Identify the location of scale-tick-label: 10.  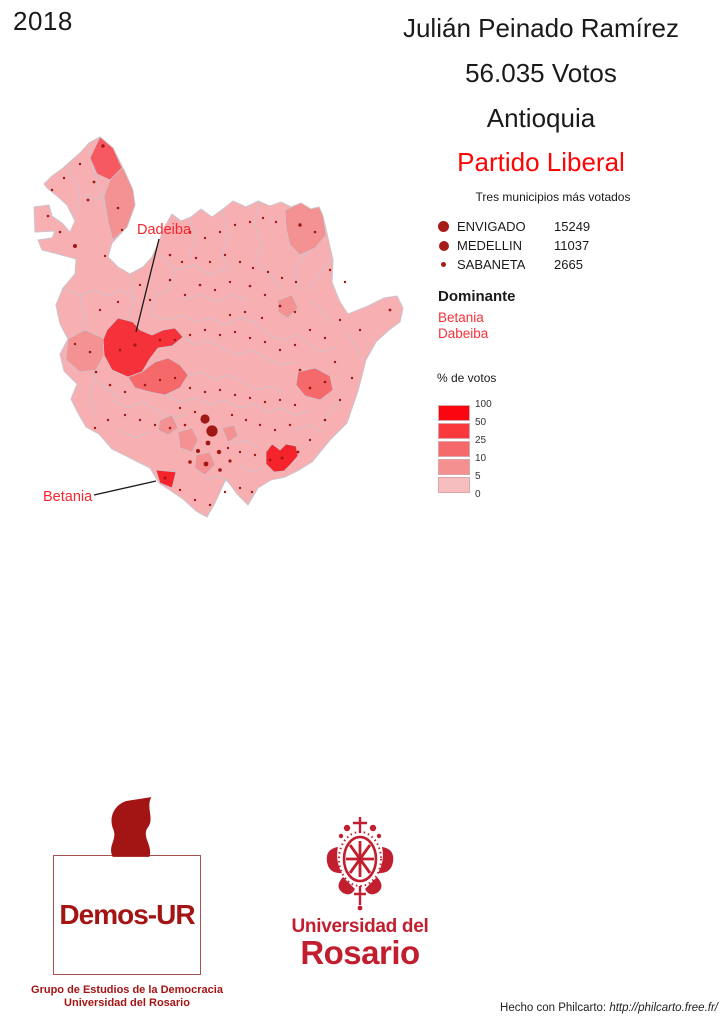
(481, 458).